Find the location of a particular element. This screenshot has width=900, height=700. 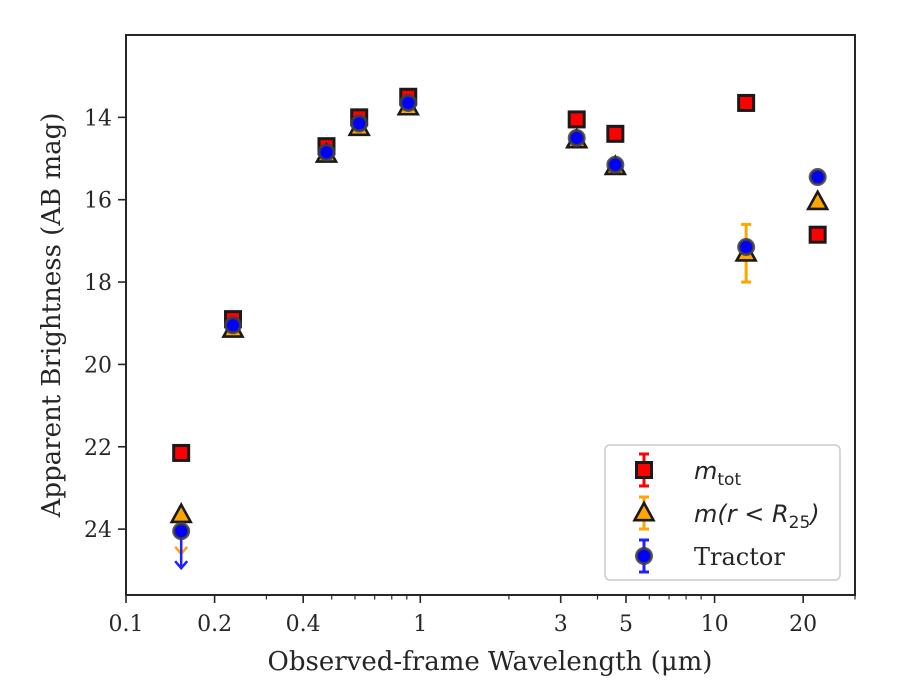

x-tick-label: 1 is located at coordinates (420, 624).